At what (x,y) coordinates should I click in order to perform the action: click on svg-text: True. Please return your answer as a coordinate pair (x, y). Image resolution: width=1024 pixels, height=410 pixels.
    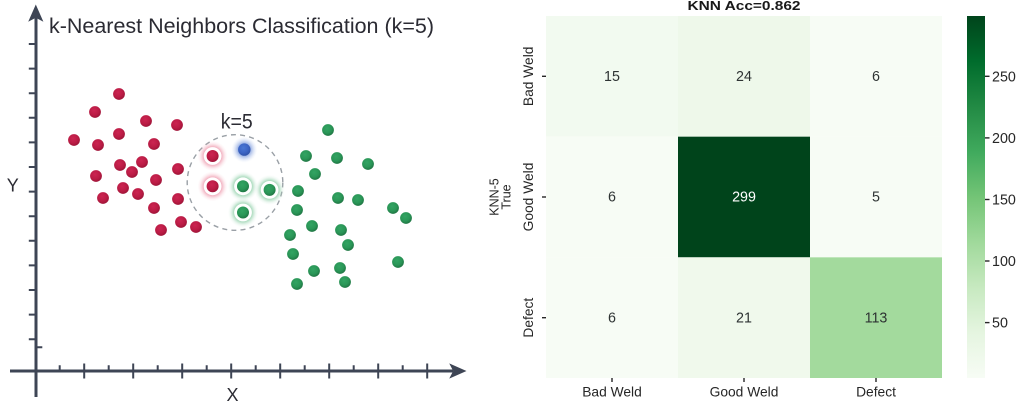
    Looking at the image, I should click on (507, 196).